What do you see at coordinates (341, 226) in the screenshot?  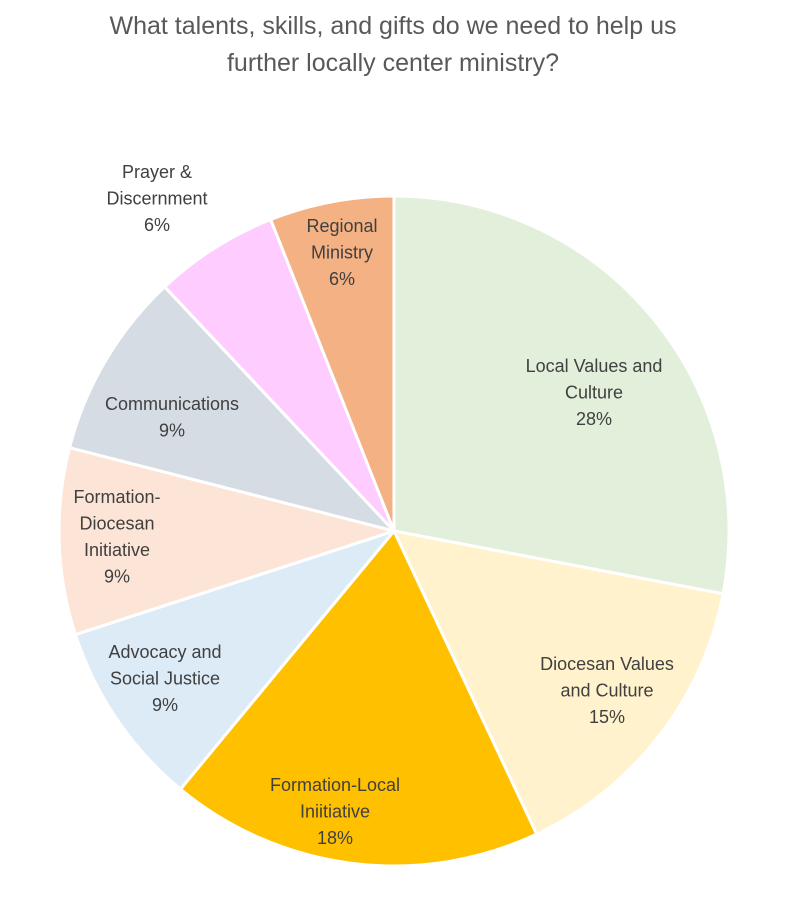 I see `slice-category-label: Regional` at bounding box center [341, 226].